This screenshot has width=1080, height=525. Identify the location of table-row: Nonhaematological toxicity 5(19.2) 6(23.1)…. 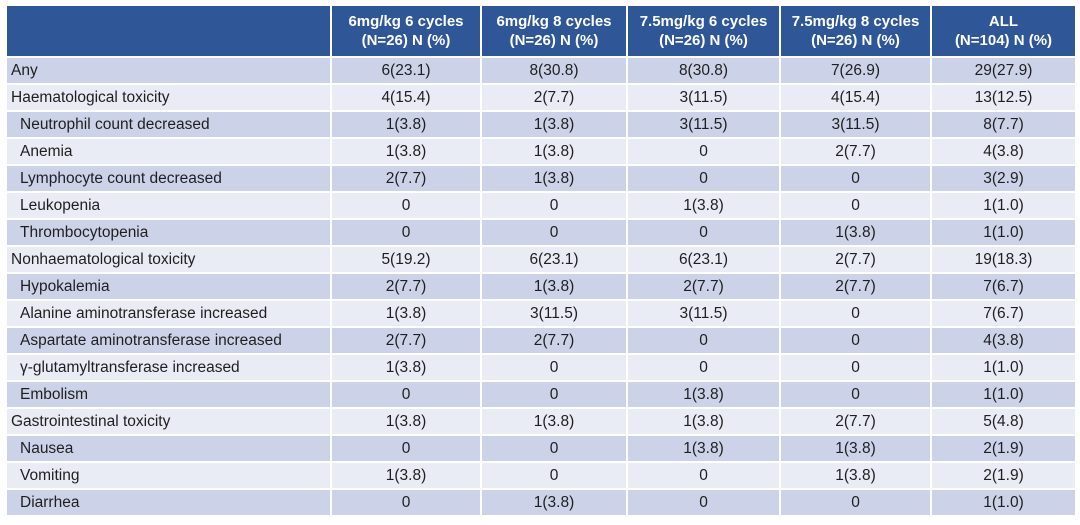
(541, 259).